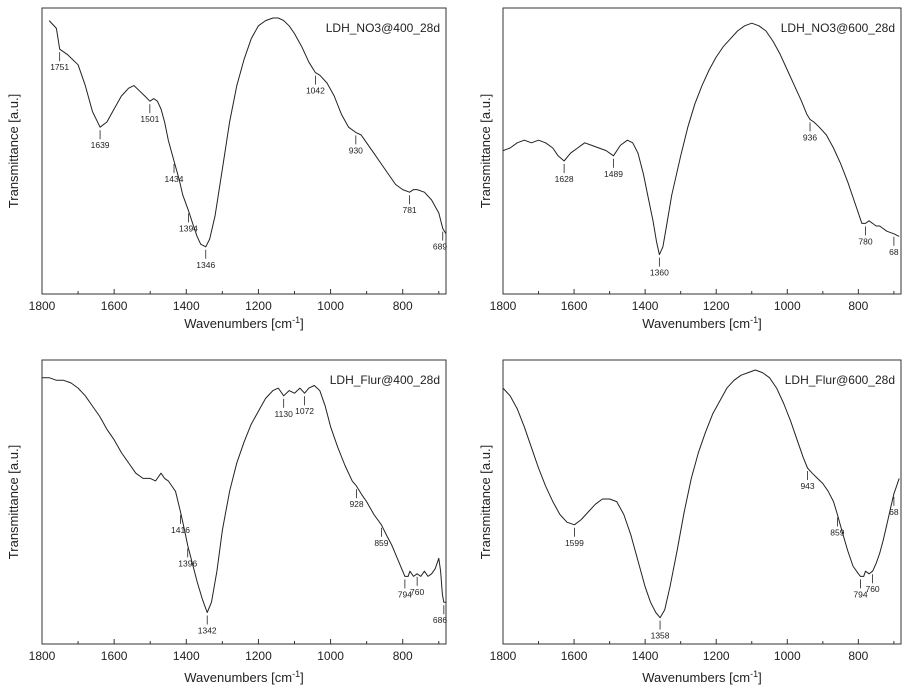 The image size is (904, 688). I want to click on peak-label: 930, so click(356, 150).